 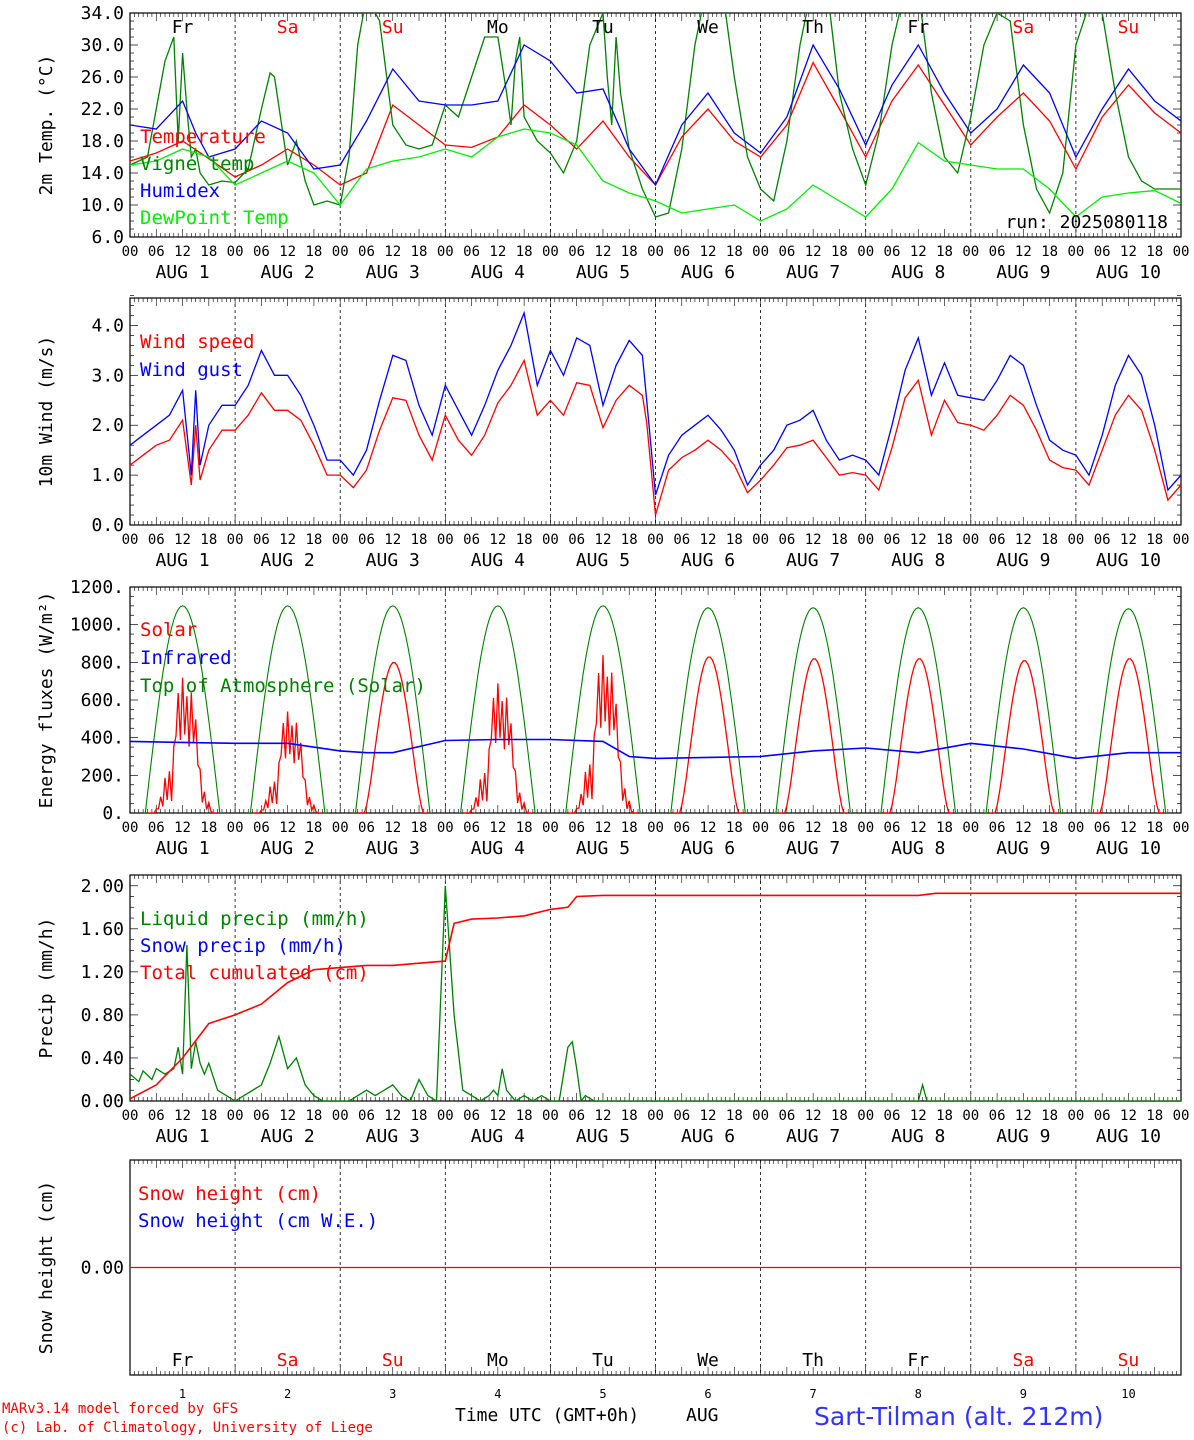 What do you see at coordinates (107, 475) in the screenshot?
I see `y-tick-label: 1.0` at bounding box center [107, 475].